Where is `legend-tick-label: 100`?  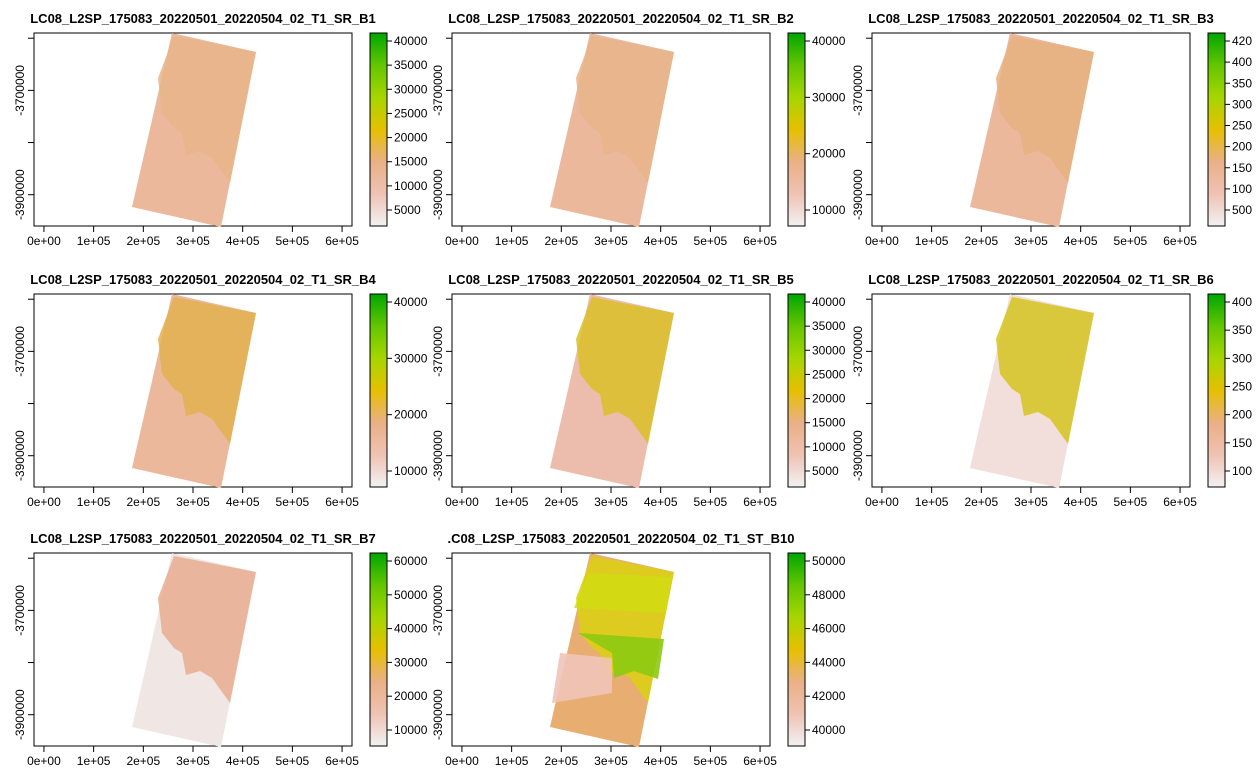 legend-tick-label: 100 is located at coordinates (1242, 189).